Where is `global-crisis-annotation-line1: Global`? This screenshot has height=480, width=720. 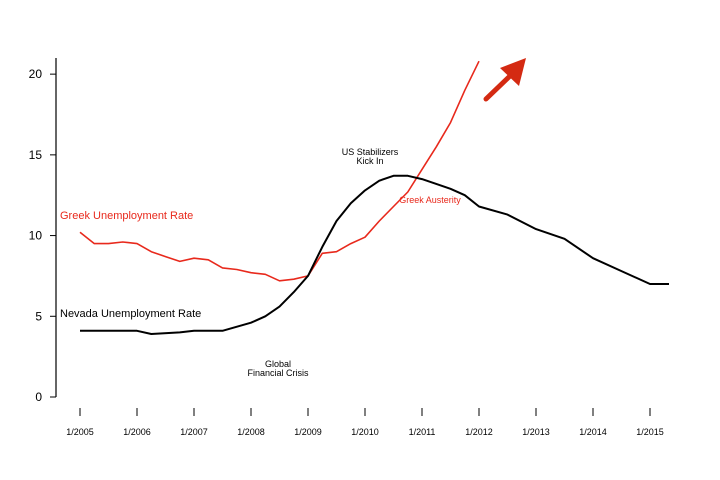
global-crisis-annotation-line1: Global is located at coordinates (278, 364).